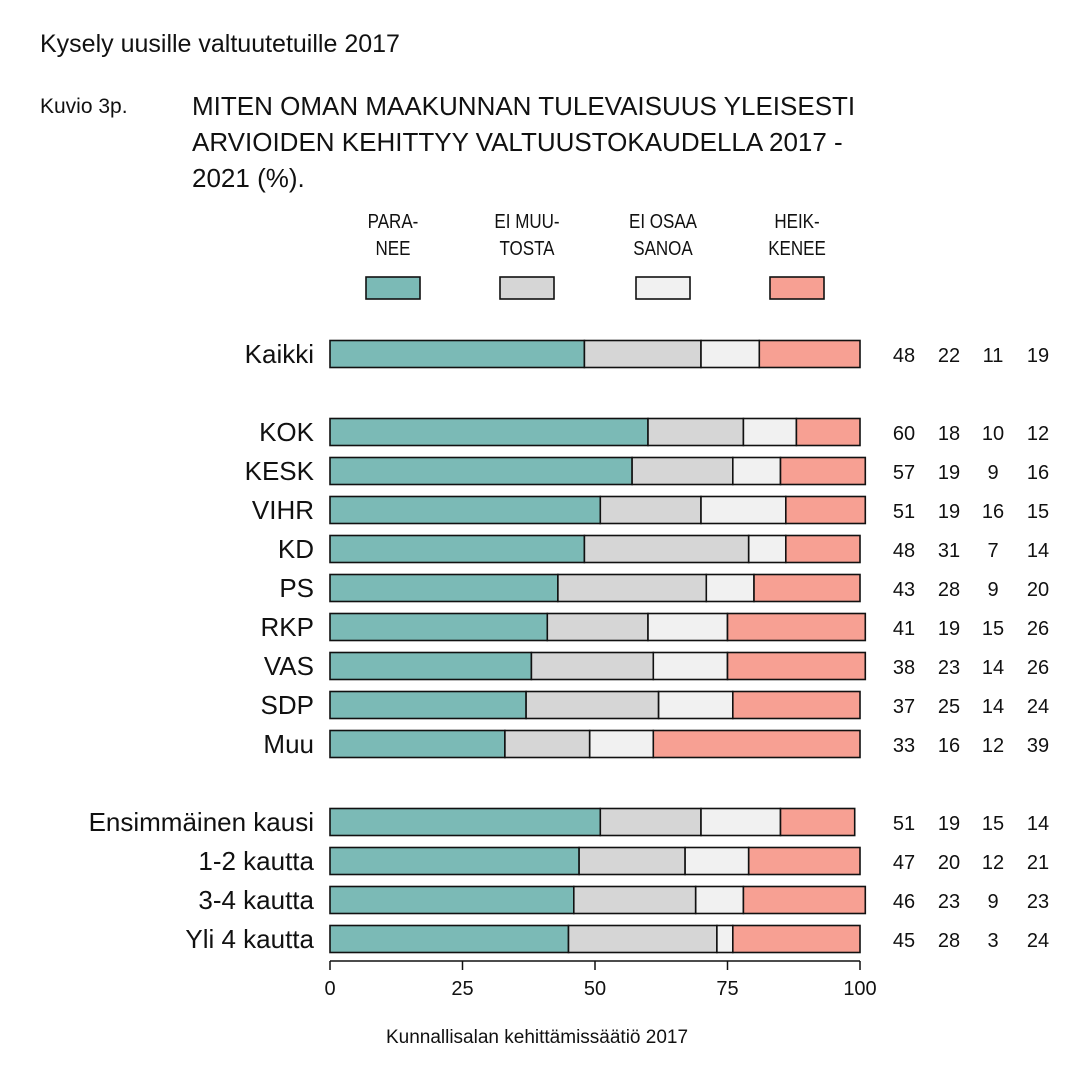 The width and height of the screenshot is (1074, 1080). Describe the element at coordinates (904, 941) in the screenshot. I see `data-value-label: 45` at that location.